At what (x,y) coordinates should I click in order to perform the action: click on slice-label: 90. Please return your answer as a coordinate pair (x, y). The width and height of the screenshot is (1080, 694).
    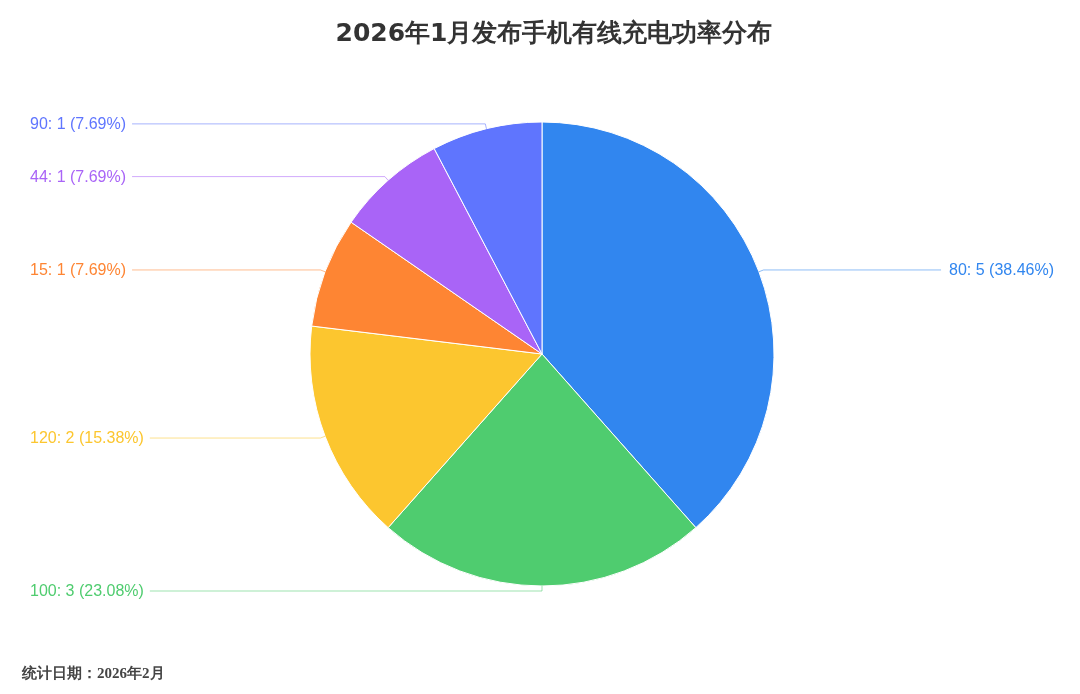
    Looking at the image, I should click on (39, 123).